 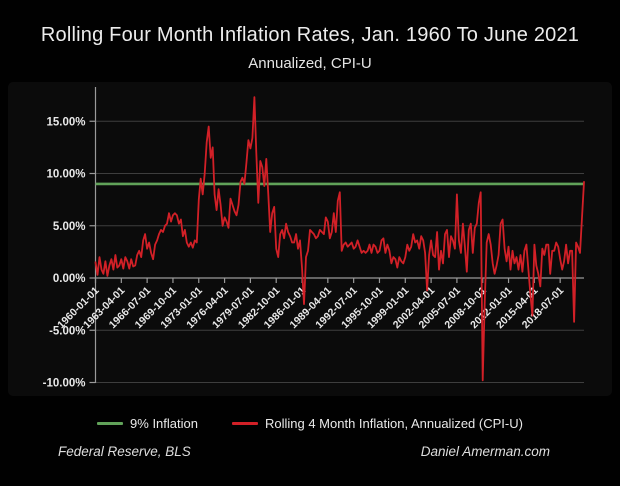 What do you see at coordinates (244, 423) in the screenshot?
I see `red-line-swatch` at bounding box center [244, 423].